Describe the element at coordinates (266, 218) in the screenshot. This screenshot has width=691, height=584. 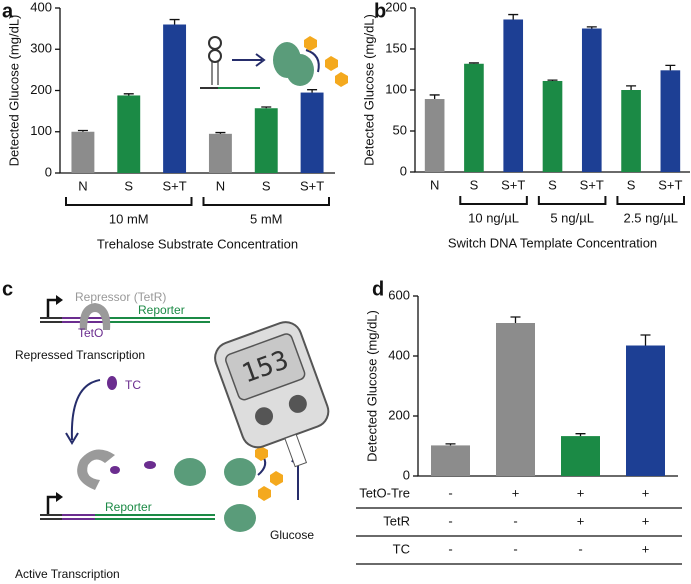
I see `group-label: 5 mM` at that location.